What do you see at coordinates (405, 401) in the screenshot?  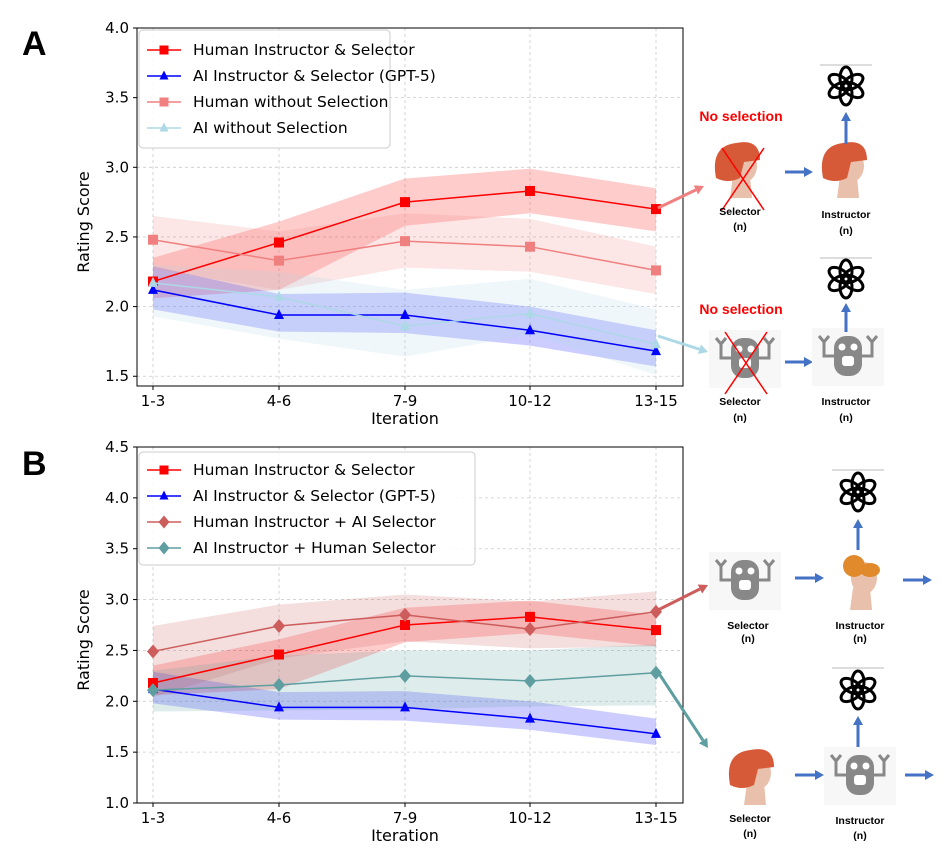 I see `x-tick-label: 7-9` at bounding box center [405, 401].